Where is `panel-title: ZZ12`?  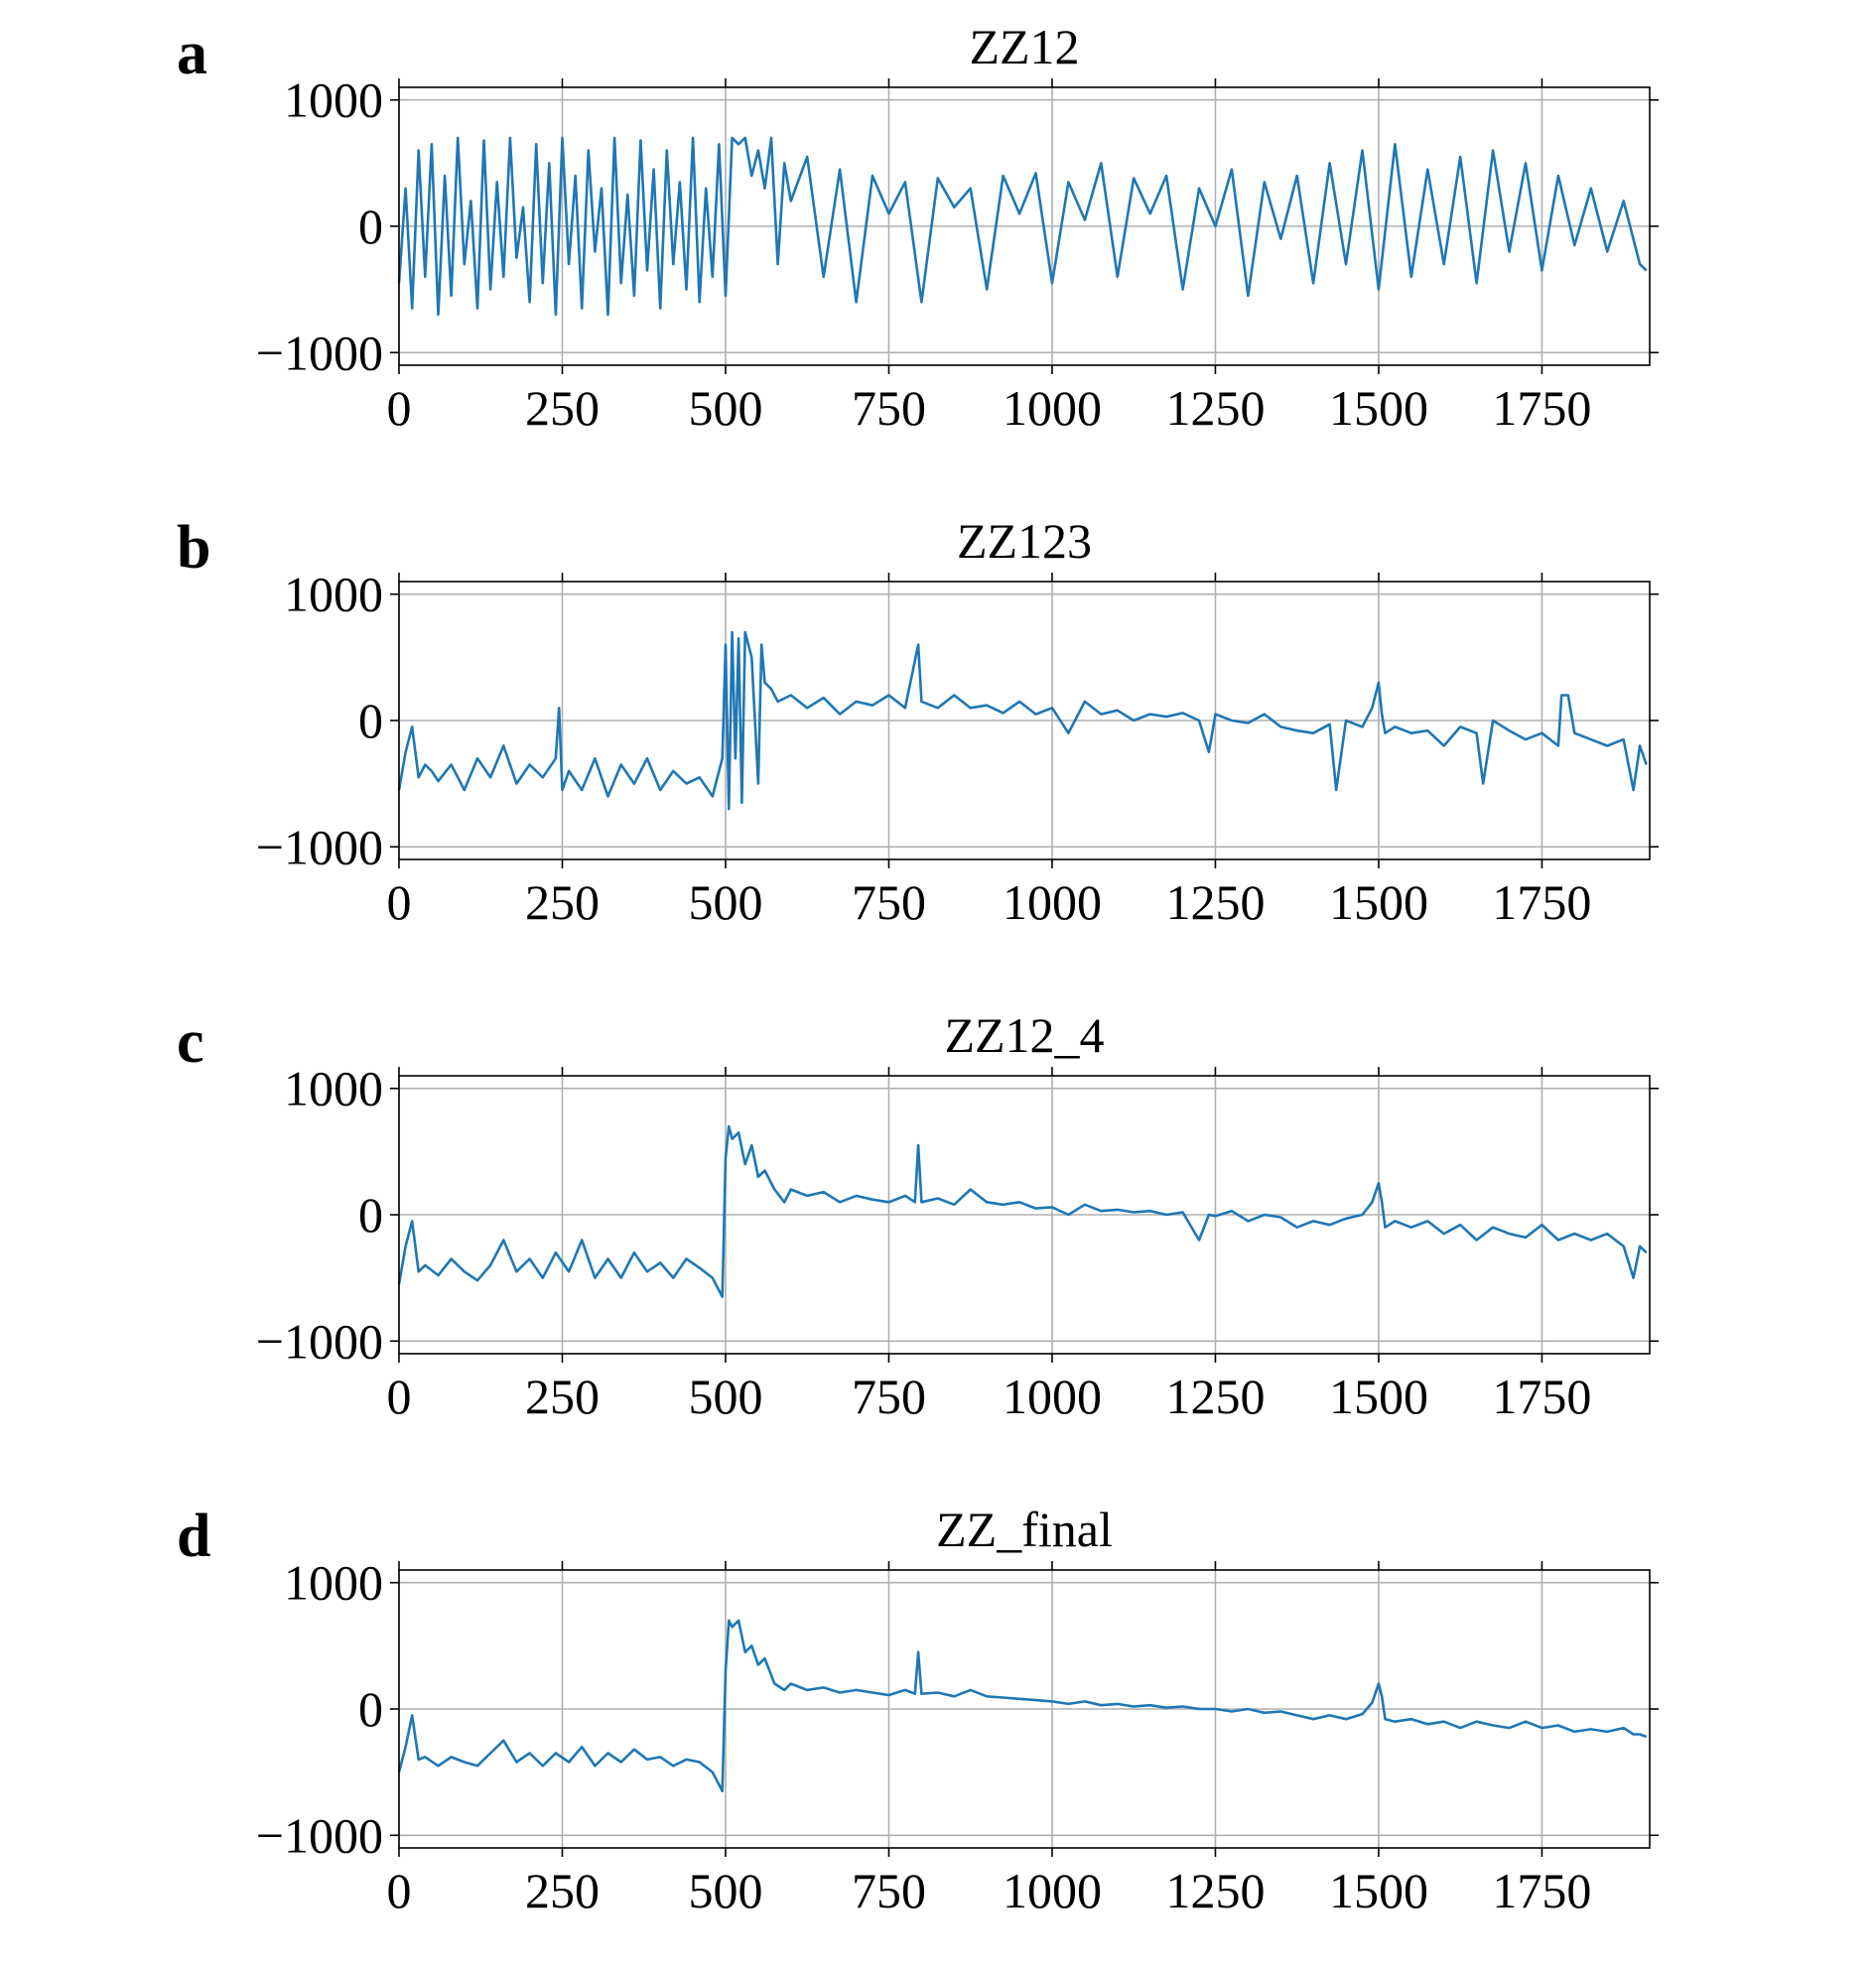 panel-title: ZZ12 is located at coordinates (1024, 47).